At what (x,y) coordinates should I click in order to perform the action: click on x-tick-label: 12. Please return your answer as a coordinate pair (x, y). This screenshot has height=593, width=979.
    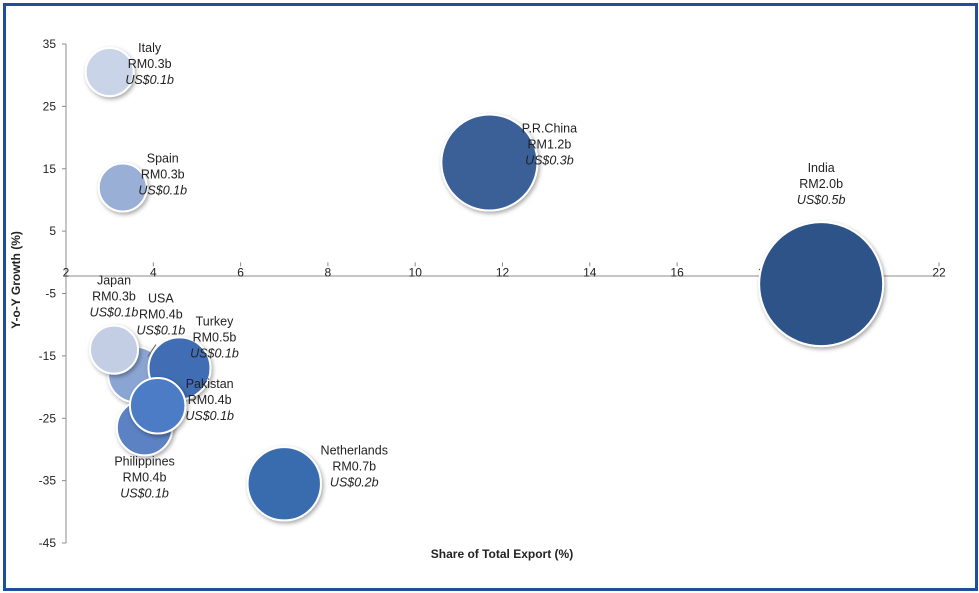
    Looking at the image, I should click on (503, 272).